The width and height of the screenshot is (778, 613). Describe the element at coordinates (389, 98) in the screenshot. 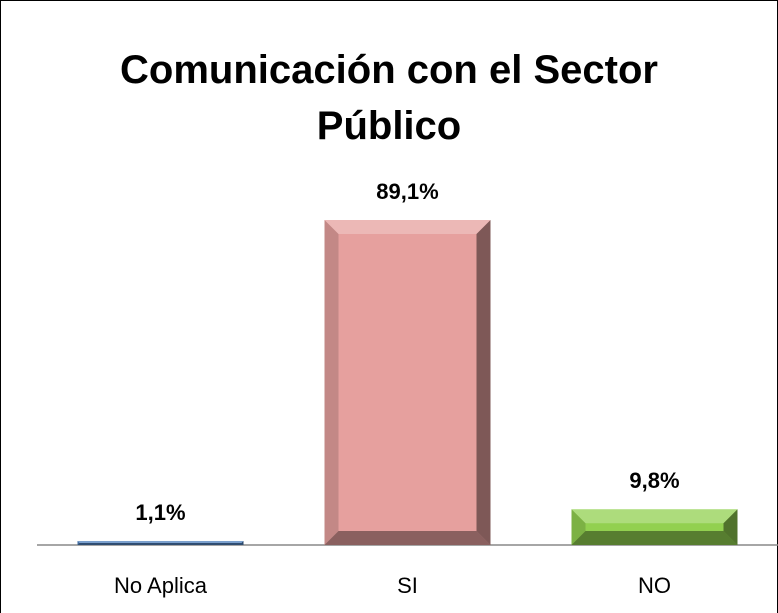

I see `chart-title: Comunicación con el Sector Público` at that location.